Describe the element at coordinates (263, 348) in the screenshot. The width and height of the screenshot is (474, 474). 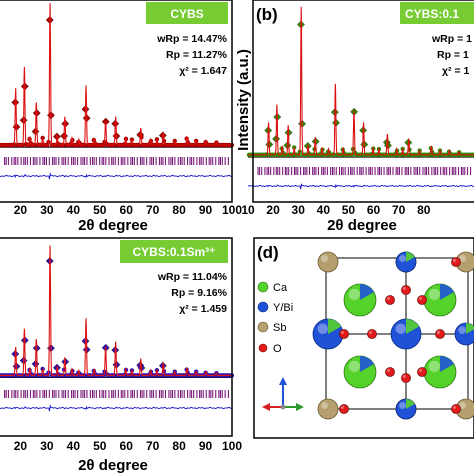
I see `legend-o-swatch` at that location.